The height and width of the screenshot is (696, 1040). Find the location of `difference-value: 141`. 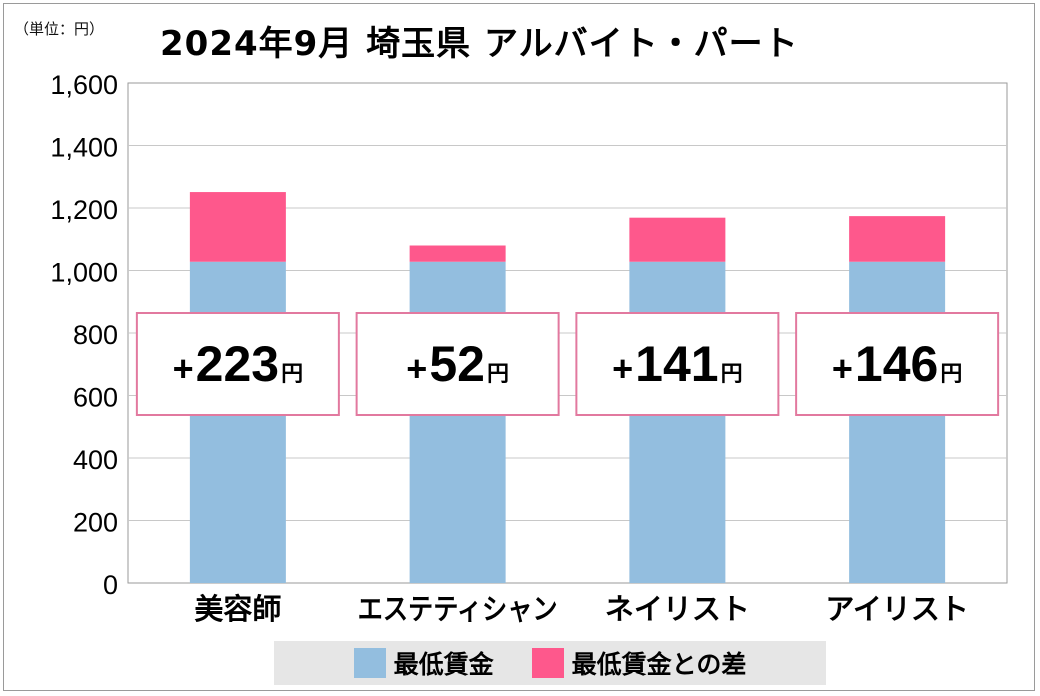

difference-value: 141 is located at coordinates (676, 364).